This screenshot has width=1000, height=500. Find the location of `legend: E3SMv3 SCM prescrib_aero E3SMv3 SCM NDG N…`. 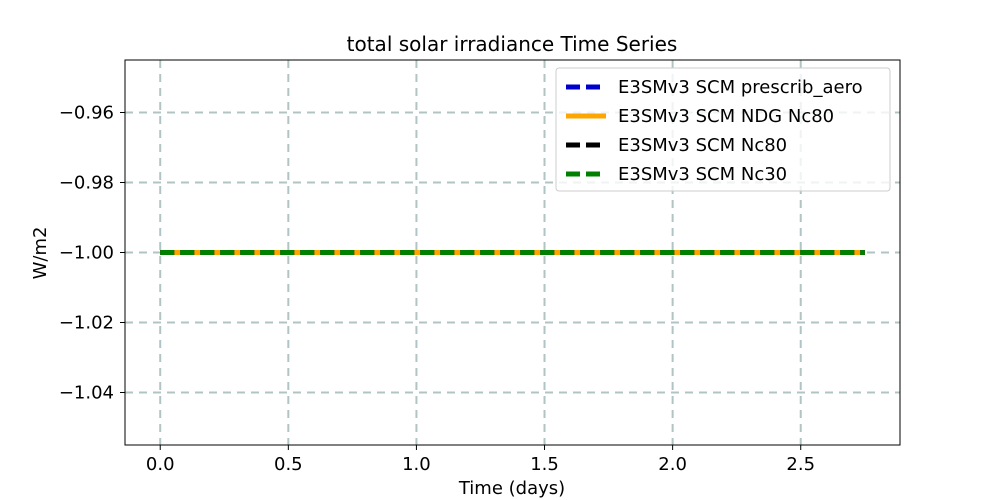

legend: E3SMv3 SCM prescrib_aero E3SMv3 SCM NDG N… is located at coordinates (723, 129).